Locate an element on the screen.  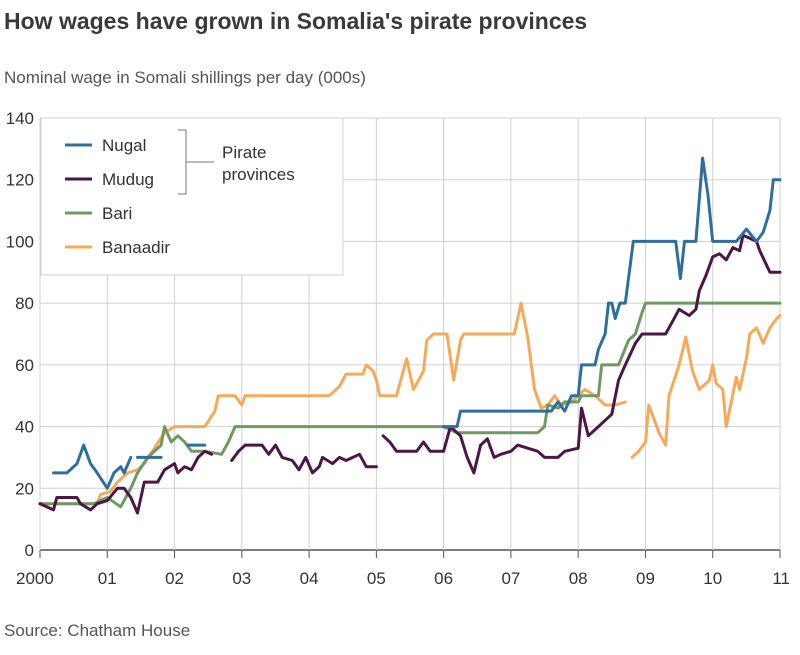
y-tick-label: 0 is located at coordinates (29, 550).